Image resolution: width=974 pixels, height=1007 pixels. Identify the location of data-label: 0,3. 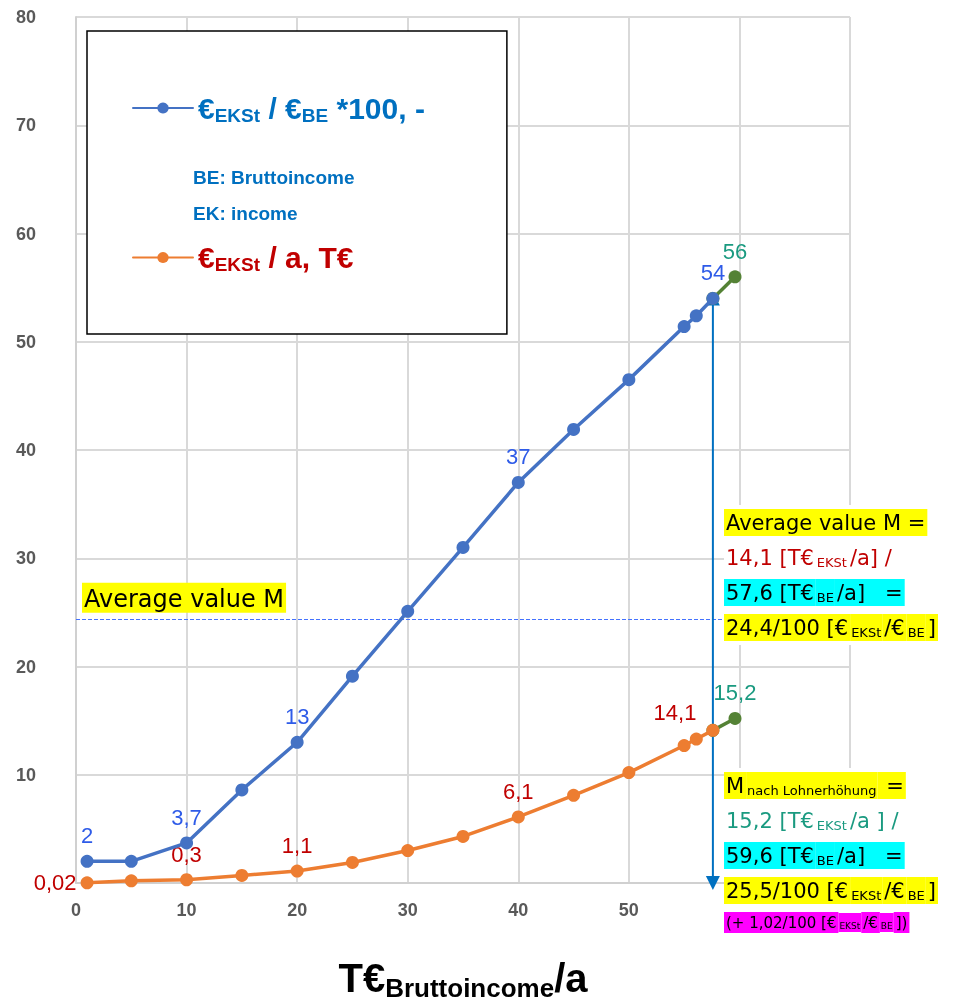
(186, 854).